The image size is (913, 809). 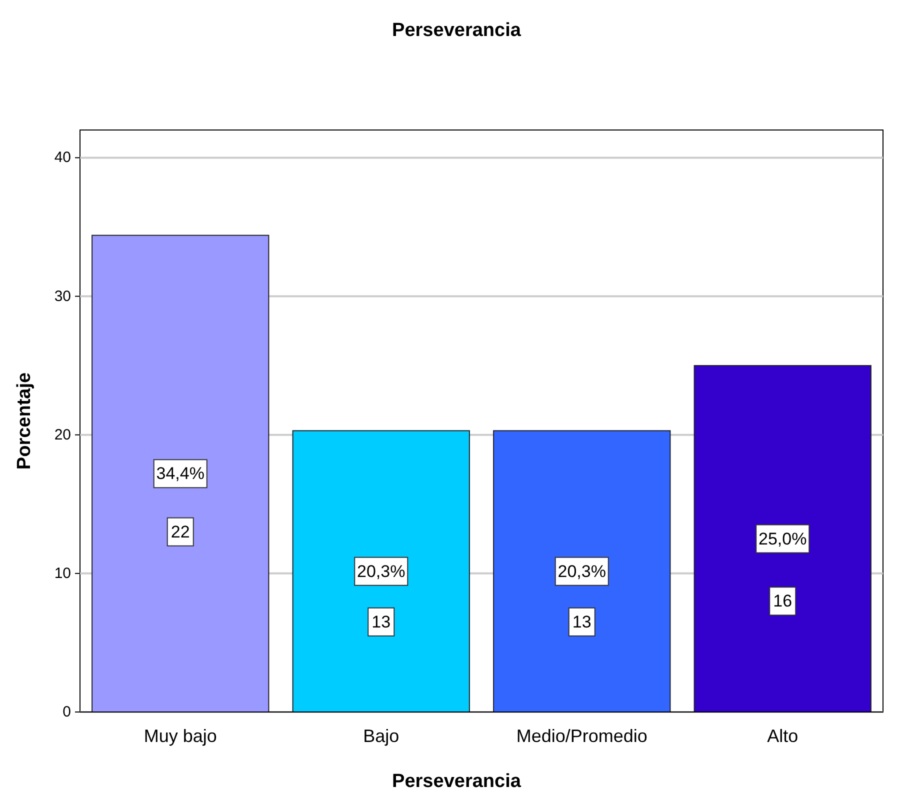 I want to click on annotation: 16, so click(x=782, y=601).